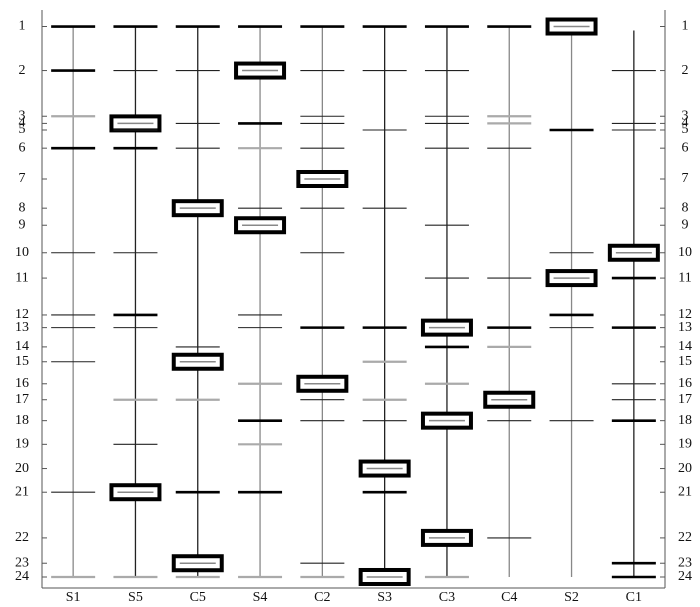 The image size is (700, 607). I want to click on y2-tick-label: 14, so click(685, 346).